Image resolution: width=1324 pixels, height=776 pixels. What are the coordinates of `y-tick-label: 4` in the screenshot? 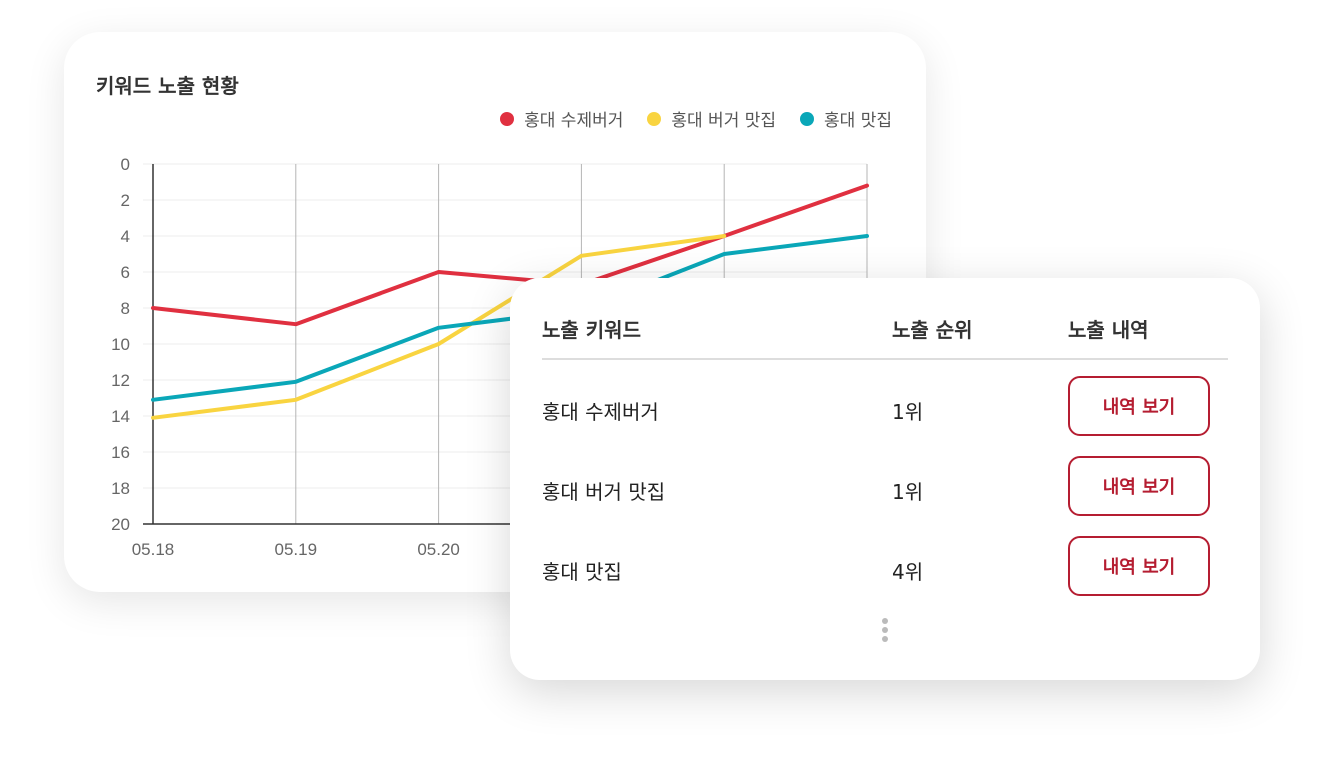 It's located at (125, 236).